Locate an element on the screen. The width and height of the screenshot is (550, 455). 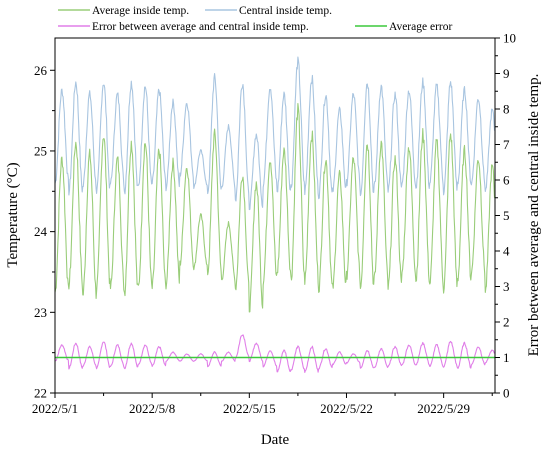
left-tick-label: 22 is located at coordinates (40, 393).